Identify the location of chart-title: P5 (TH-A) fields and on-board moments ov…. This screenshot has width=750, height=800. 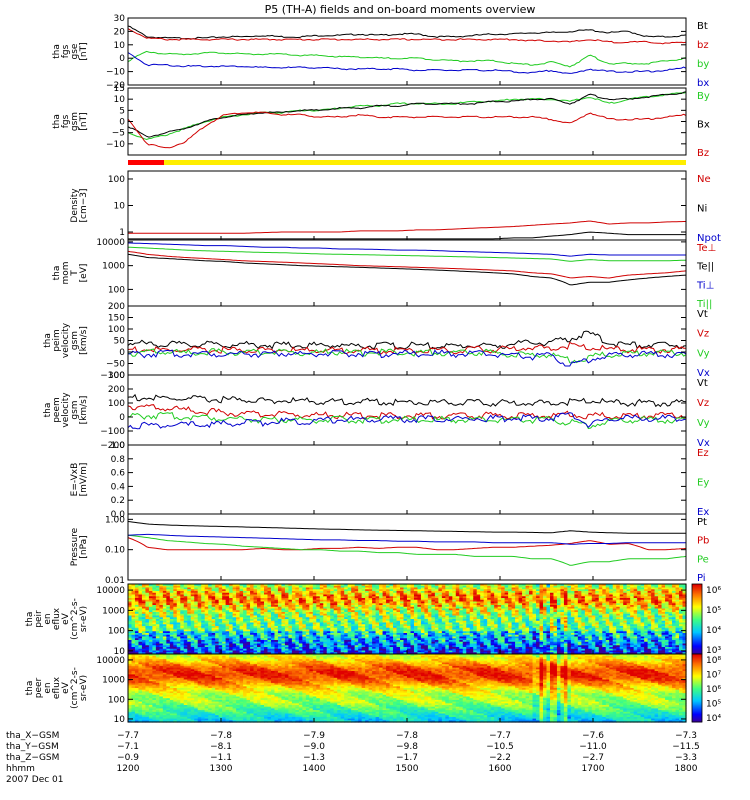
(400, 9).